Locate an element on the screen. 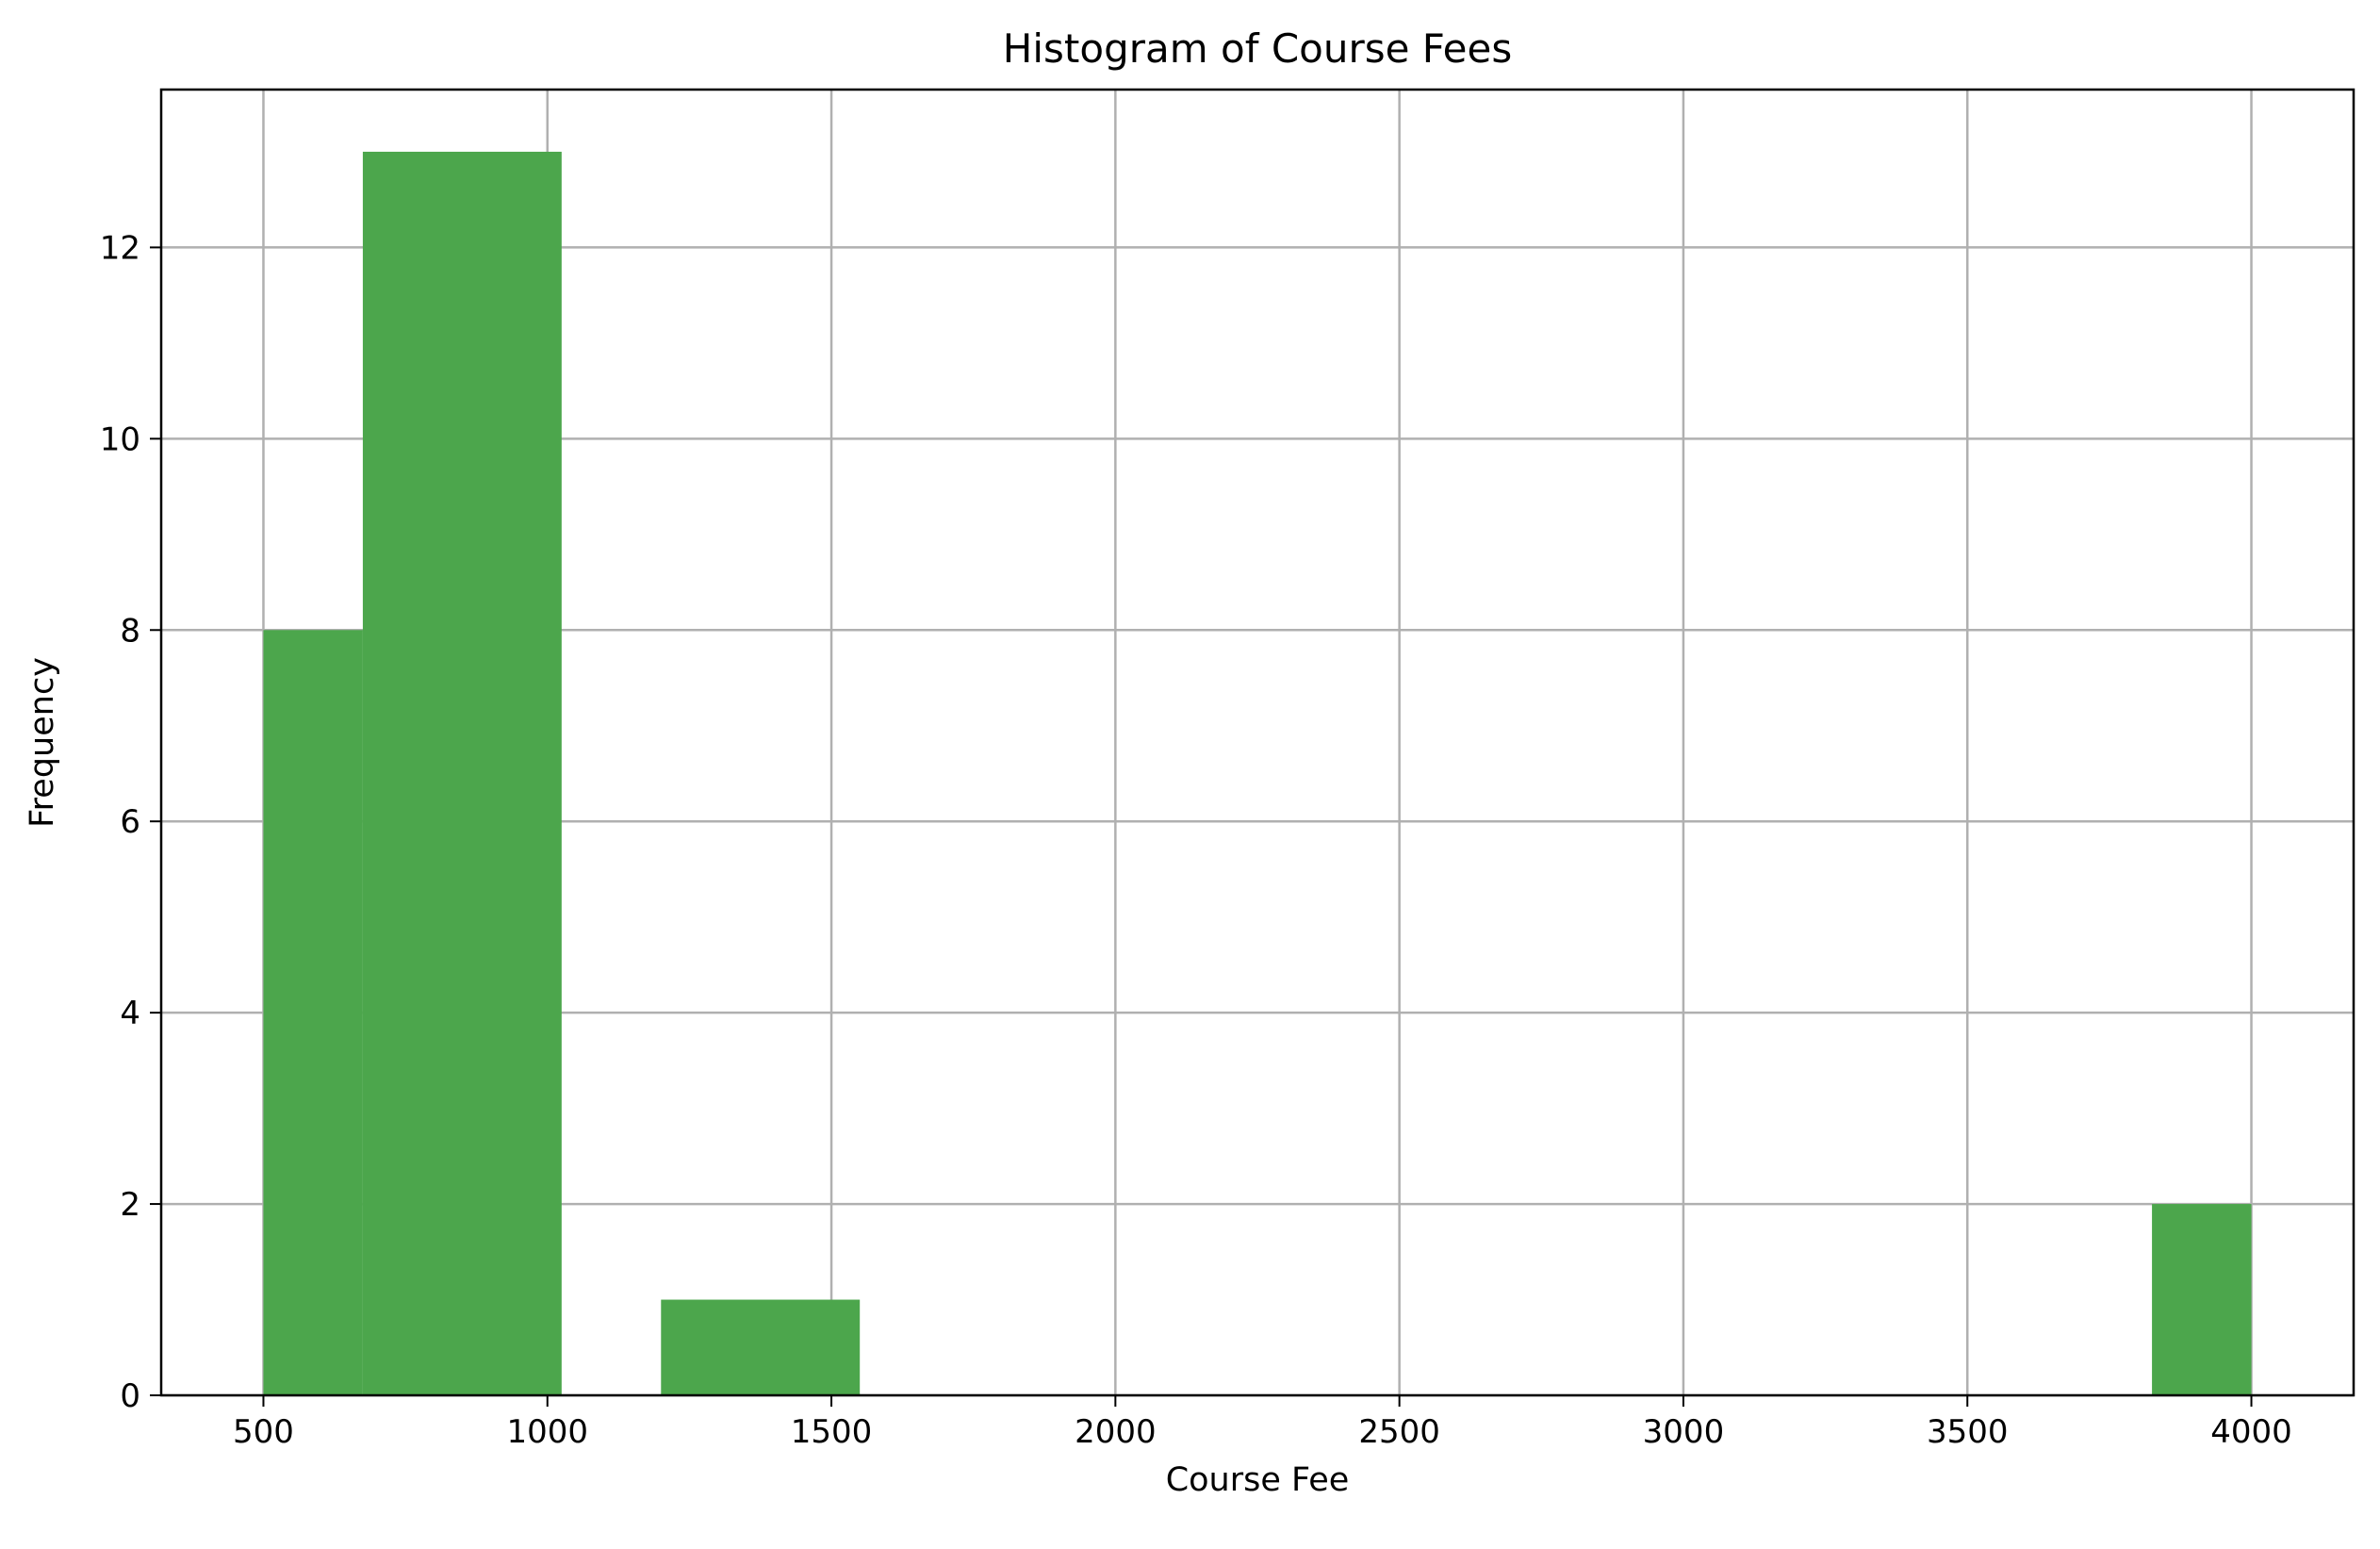 The width and height of the screenshot is (2380, 1549). y-tick-label: 12 is located at coordinates (120, 248).